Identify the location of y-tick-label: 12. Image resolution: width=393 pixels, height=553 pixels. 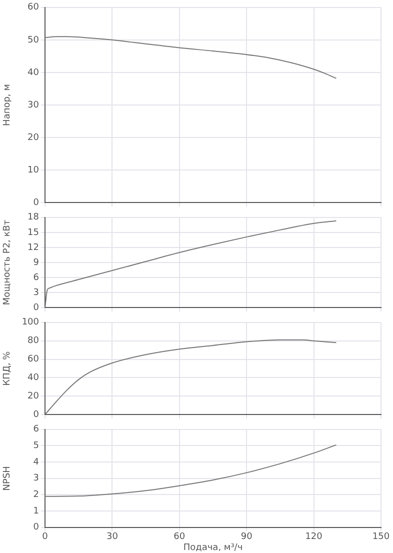
(33, 247).